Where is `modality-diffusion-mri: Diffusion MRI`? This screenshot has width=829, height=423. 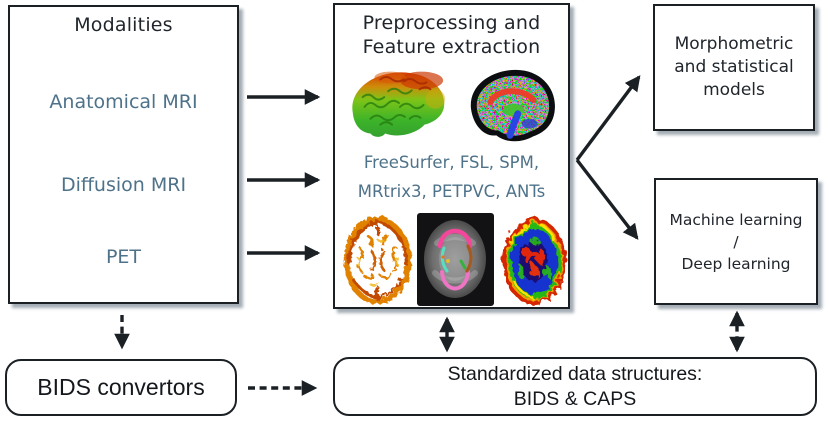 modality-diffusion-mri: Diffusion MRI is located at coordinates (123, 185).